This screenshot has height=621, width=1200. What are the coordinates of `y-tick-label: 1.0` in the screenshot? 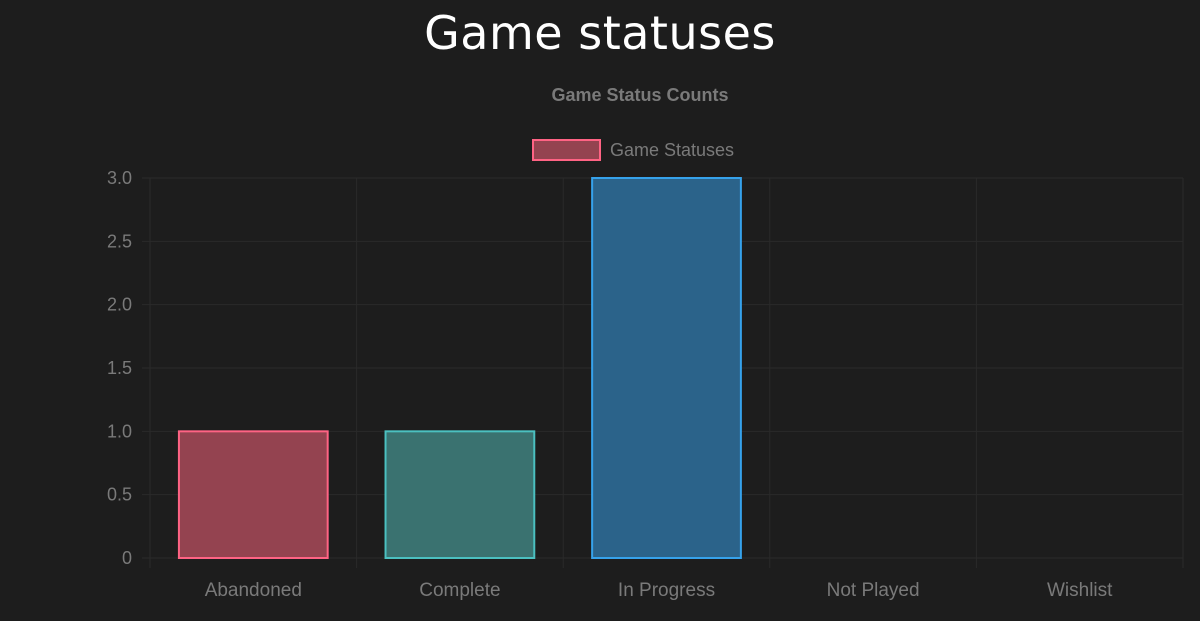 It's located at (119, 431).